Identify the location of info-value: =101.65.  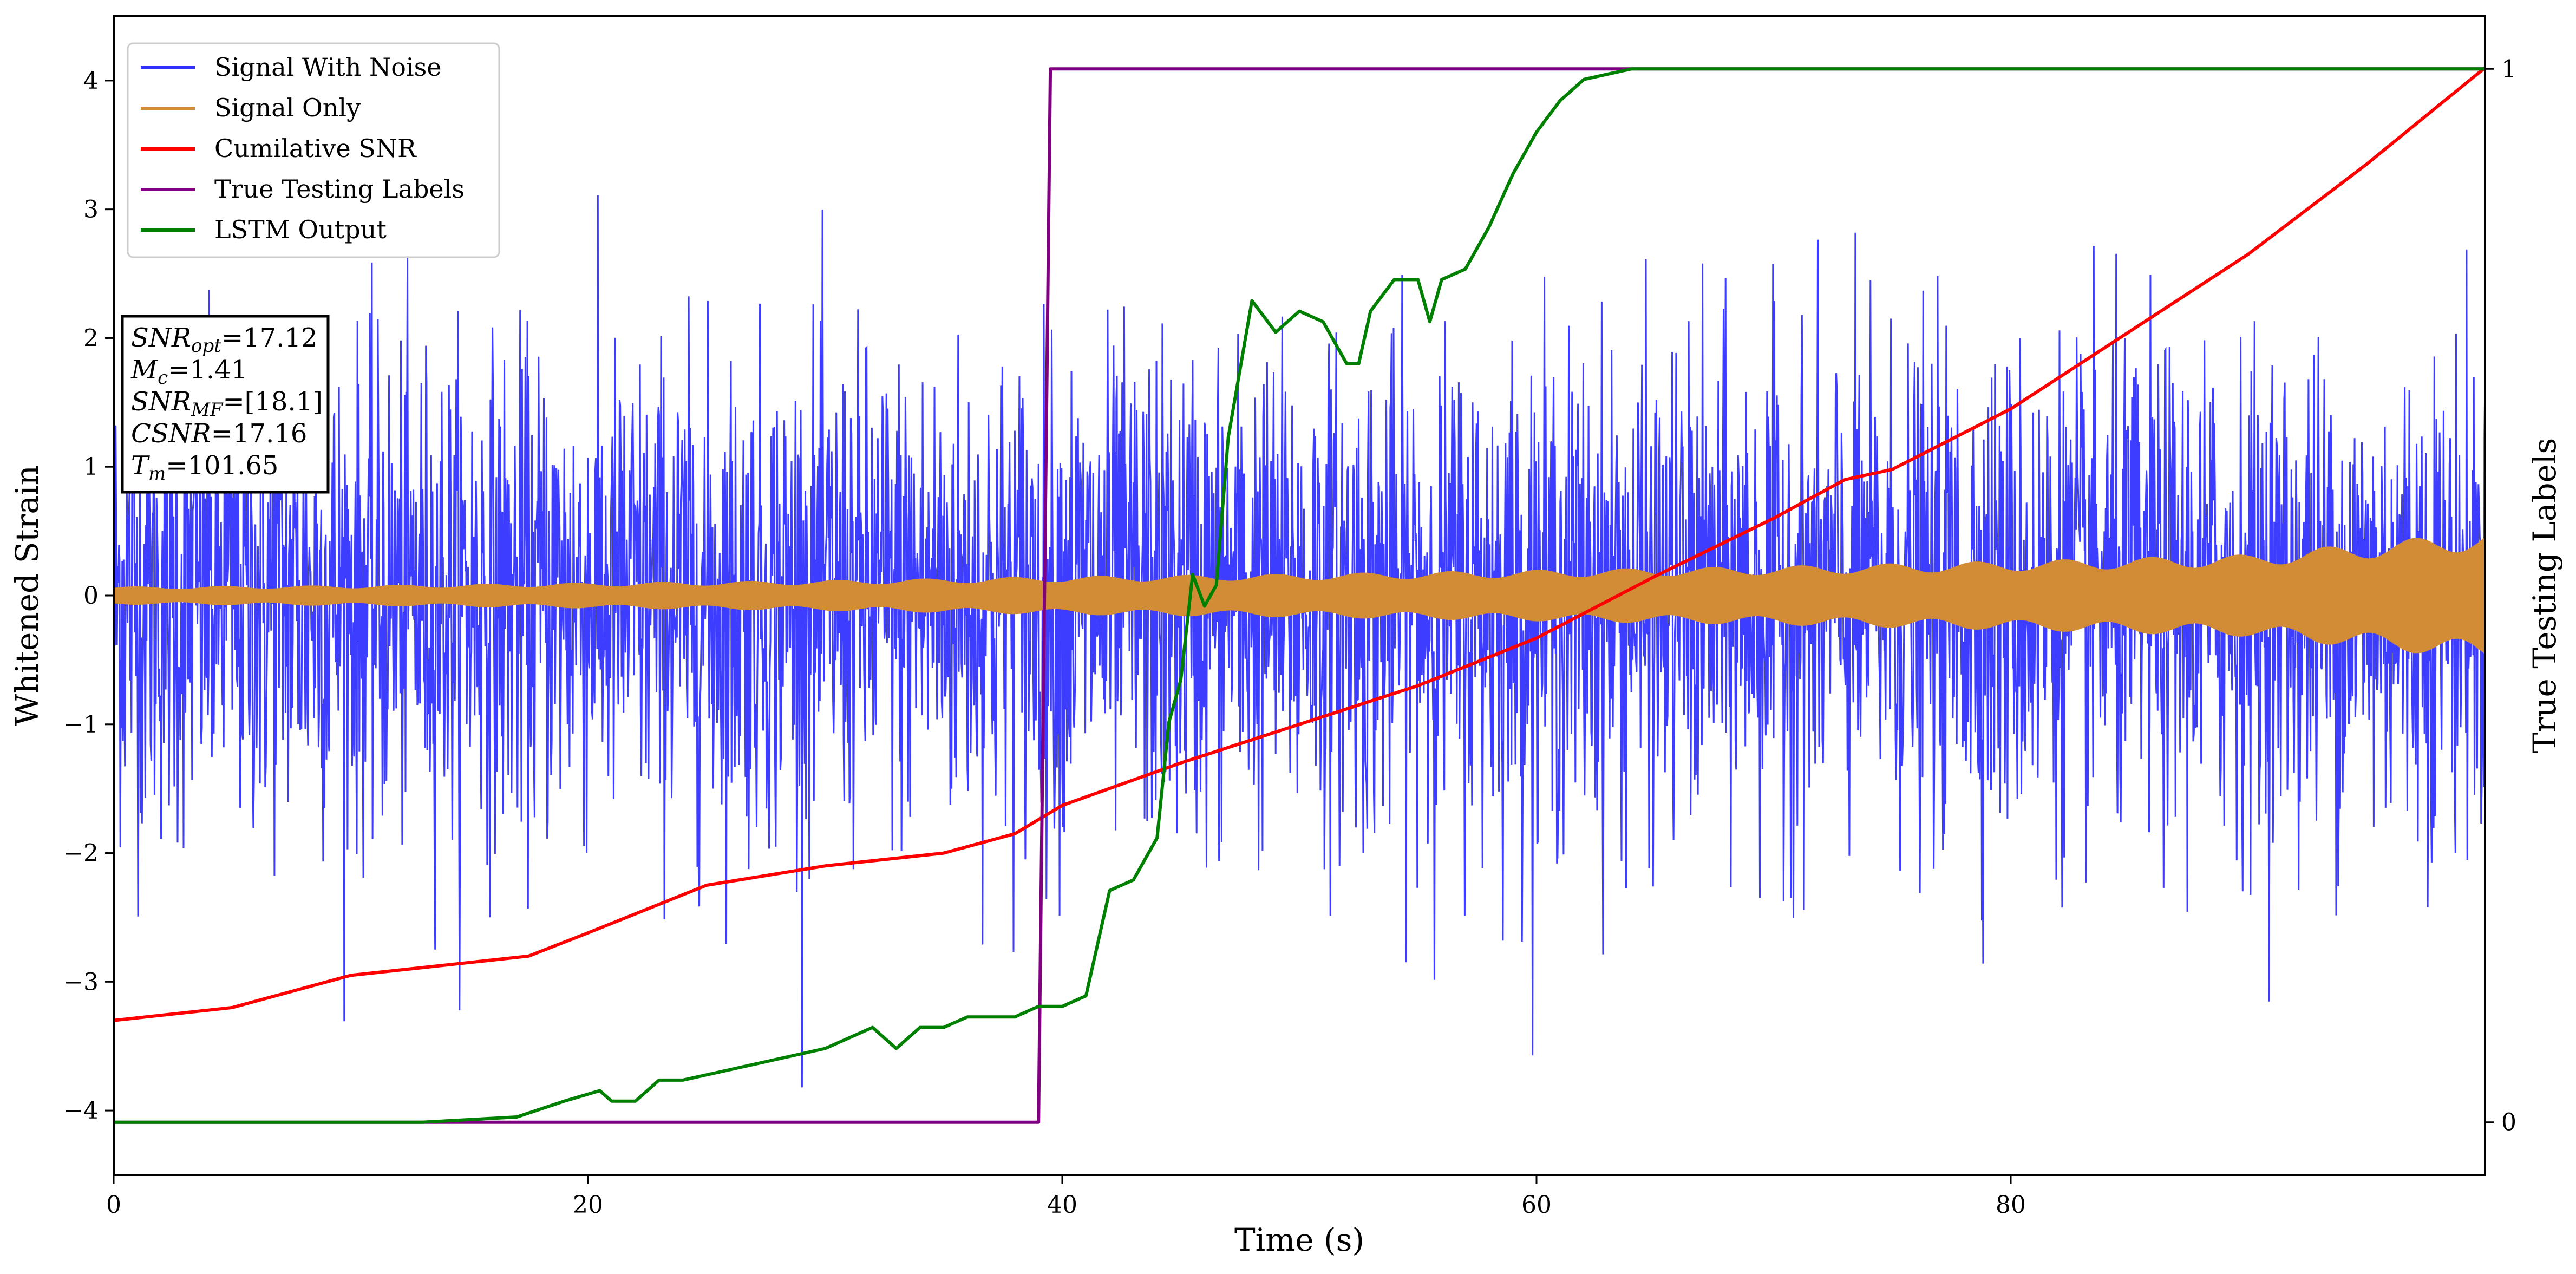
(222, 465).